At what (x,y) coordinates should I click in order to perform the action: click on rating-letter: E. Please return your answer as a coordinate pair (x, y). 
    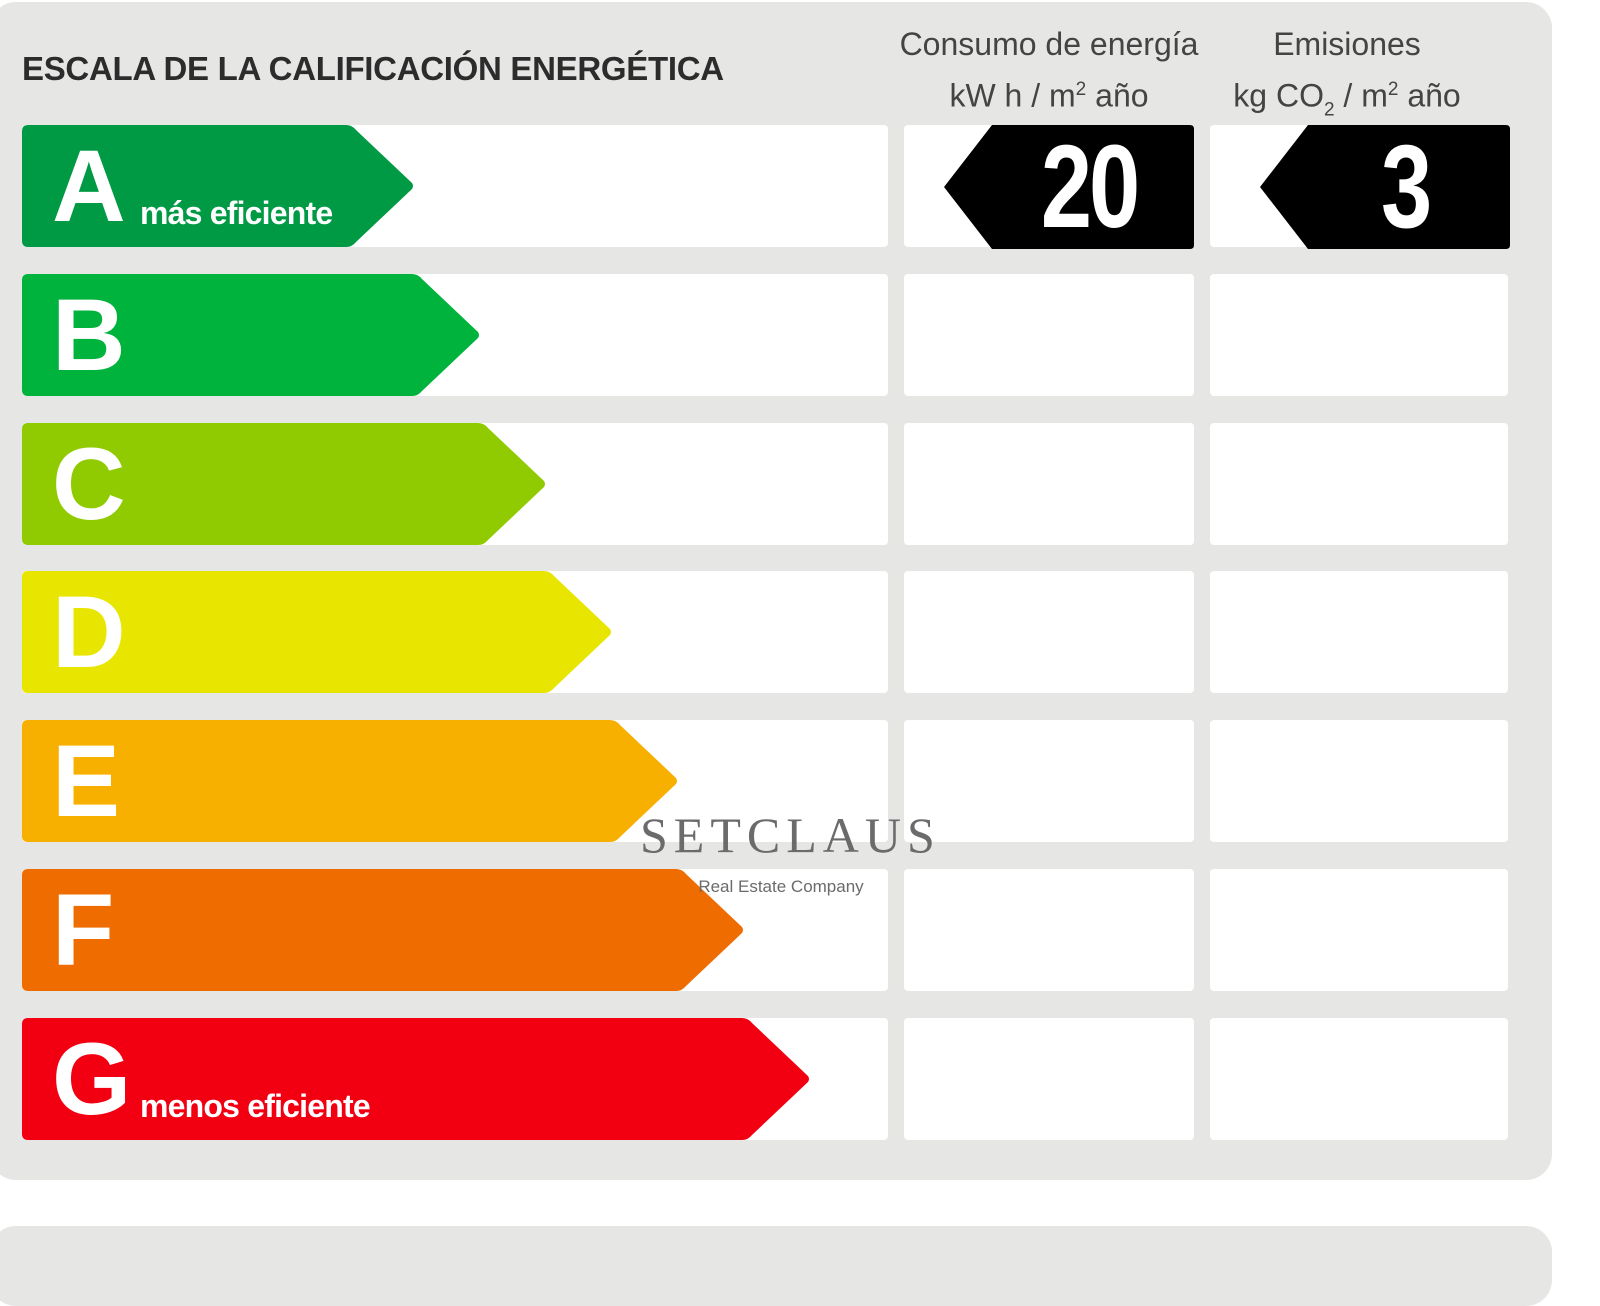
    Looking at the image, I should click on (86, 781).